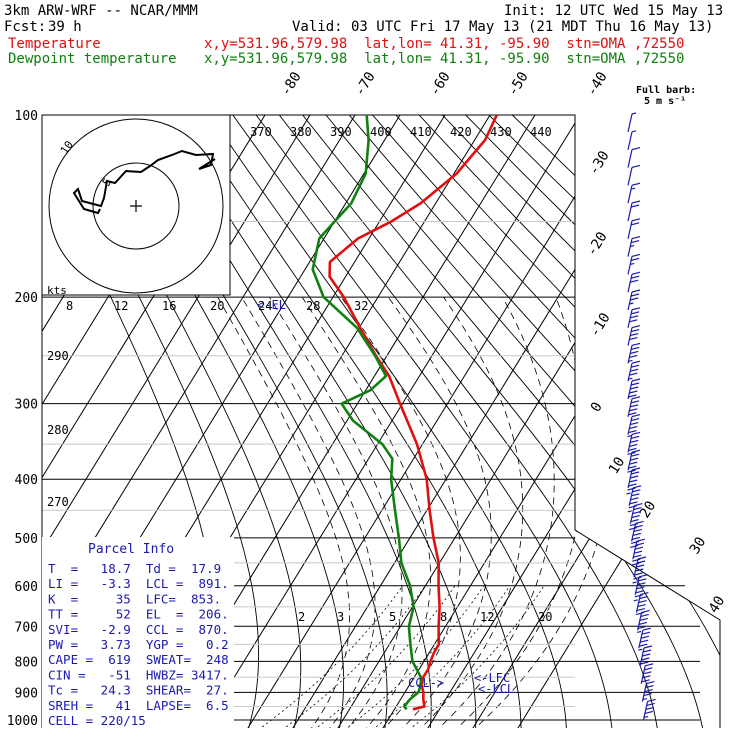  Describe the element at coordinates (597, 244) in the screenshot. I see `isotherm-label: -20` at that location.